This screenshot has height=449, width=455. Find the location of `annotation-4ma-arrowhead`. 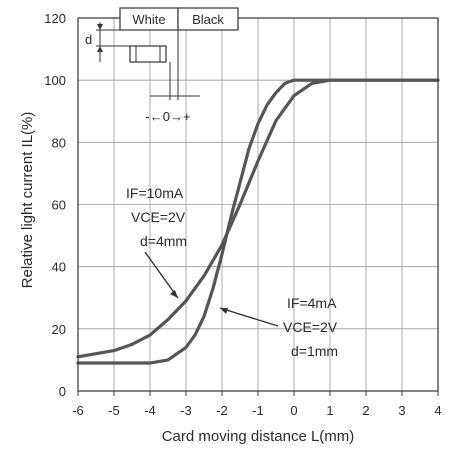

annotation-4ma-arrowhead is located at coordinates (224, 311).